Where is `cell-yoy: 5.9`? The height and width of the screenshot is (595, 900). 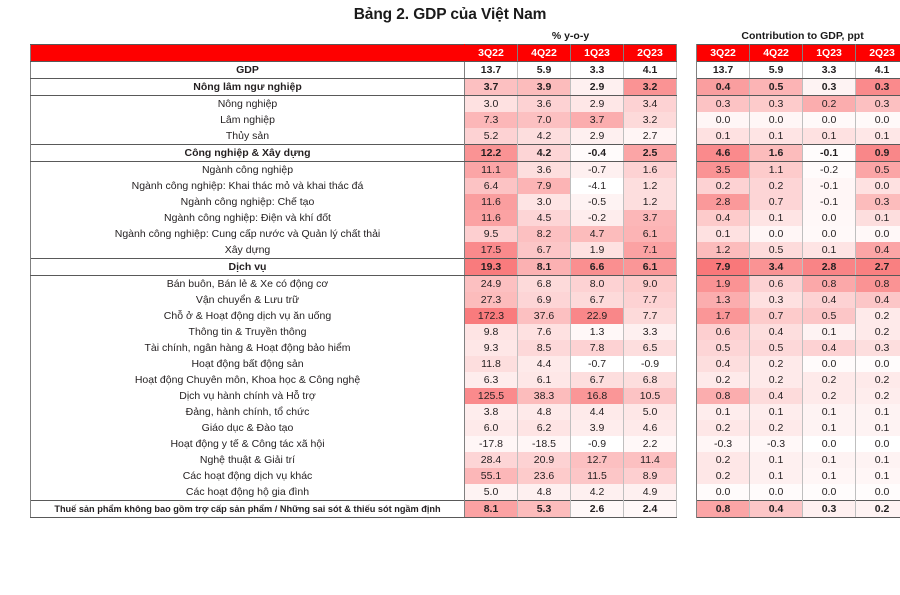
cell-yoy: 5.9 is located at coordinates (544, 70).